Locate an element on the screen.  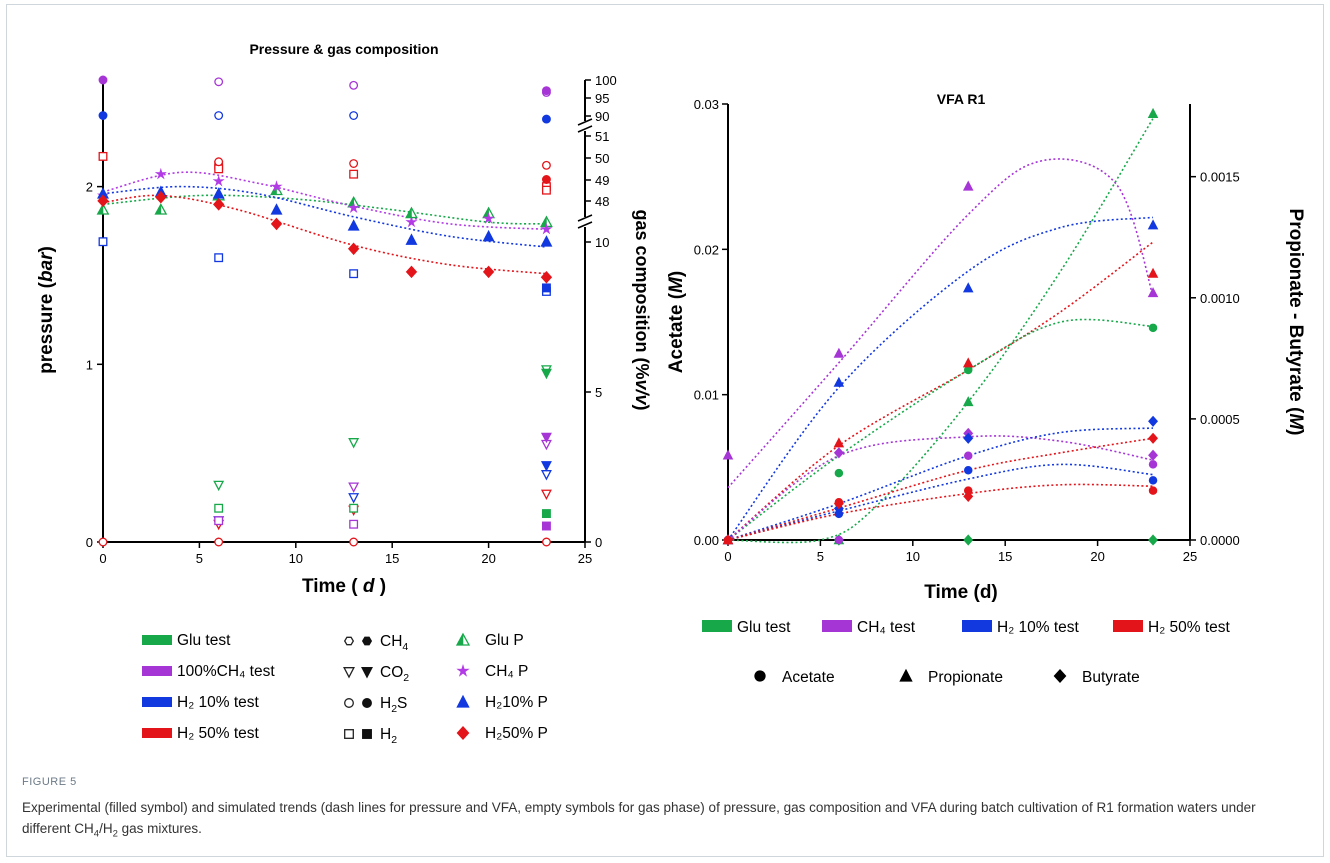
left-y2-break-gap is located at coordinates (585, 222).